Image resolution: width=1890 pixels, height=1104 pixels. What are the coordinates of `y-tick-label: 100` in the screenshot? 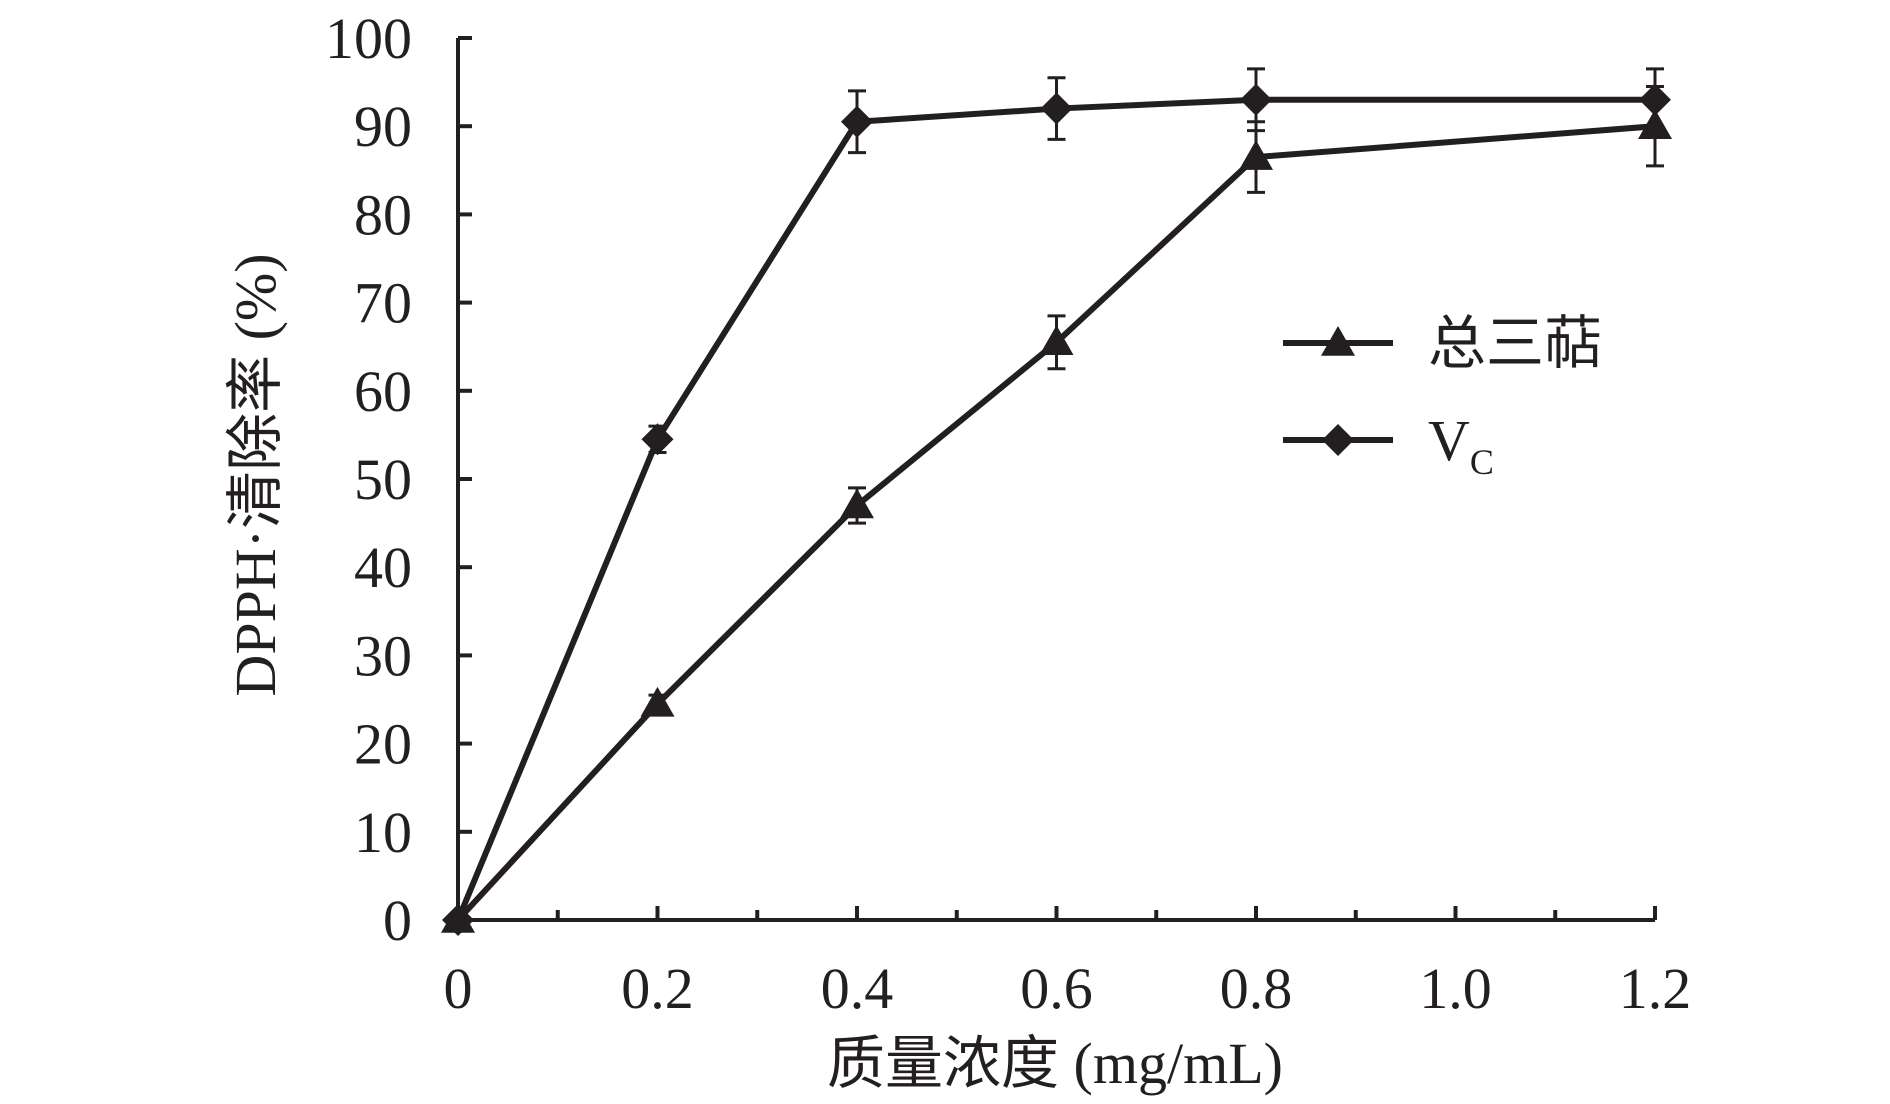 It's located at (368, 38).